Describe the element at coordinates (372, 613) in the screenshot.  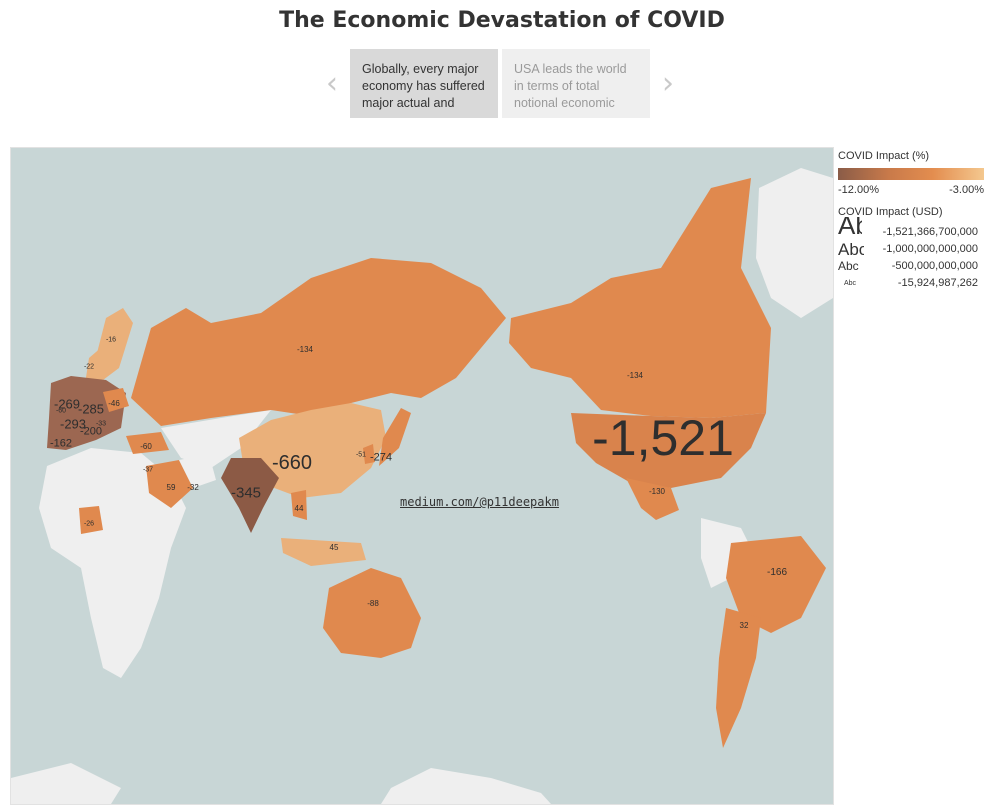
I see `australia-shape` at that location.